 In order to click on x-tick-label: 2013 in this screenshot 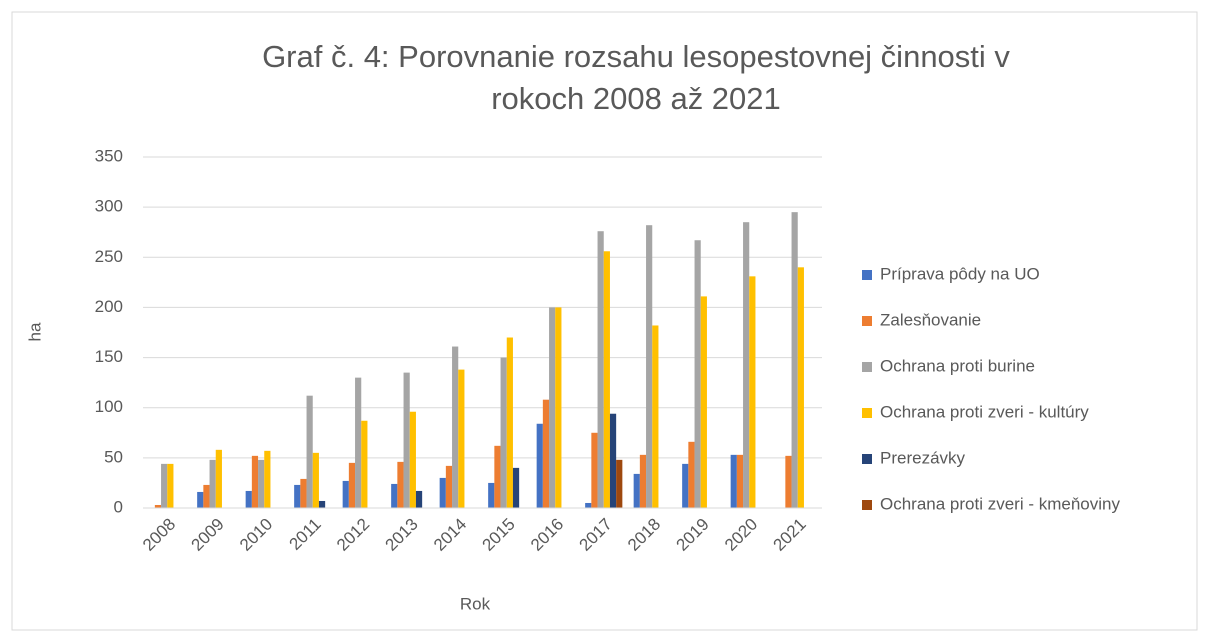, I will do `click(402, 535)`.